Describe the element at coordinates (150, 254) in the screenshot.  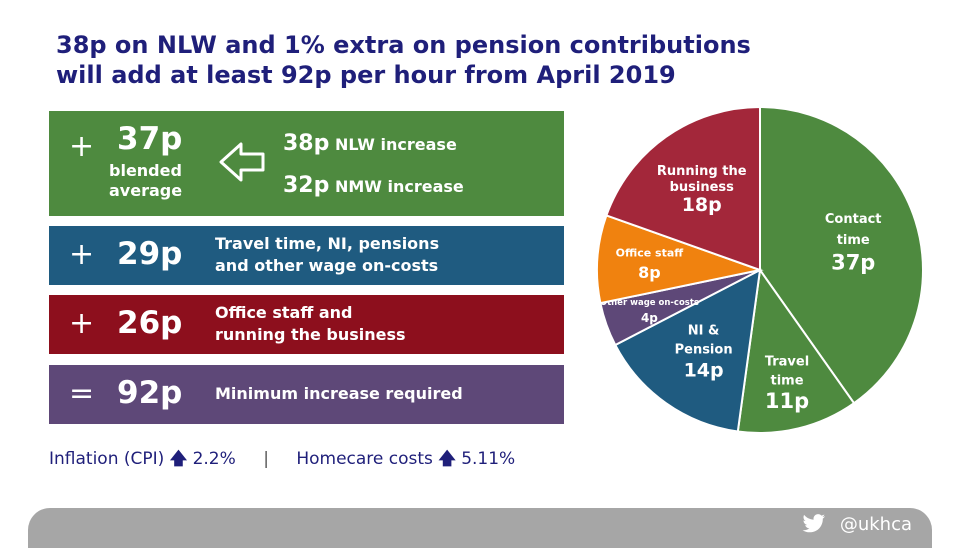
I see `oncosts-amount: 29p` at that location.